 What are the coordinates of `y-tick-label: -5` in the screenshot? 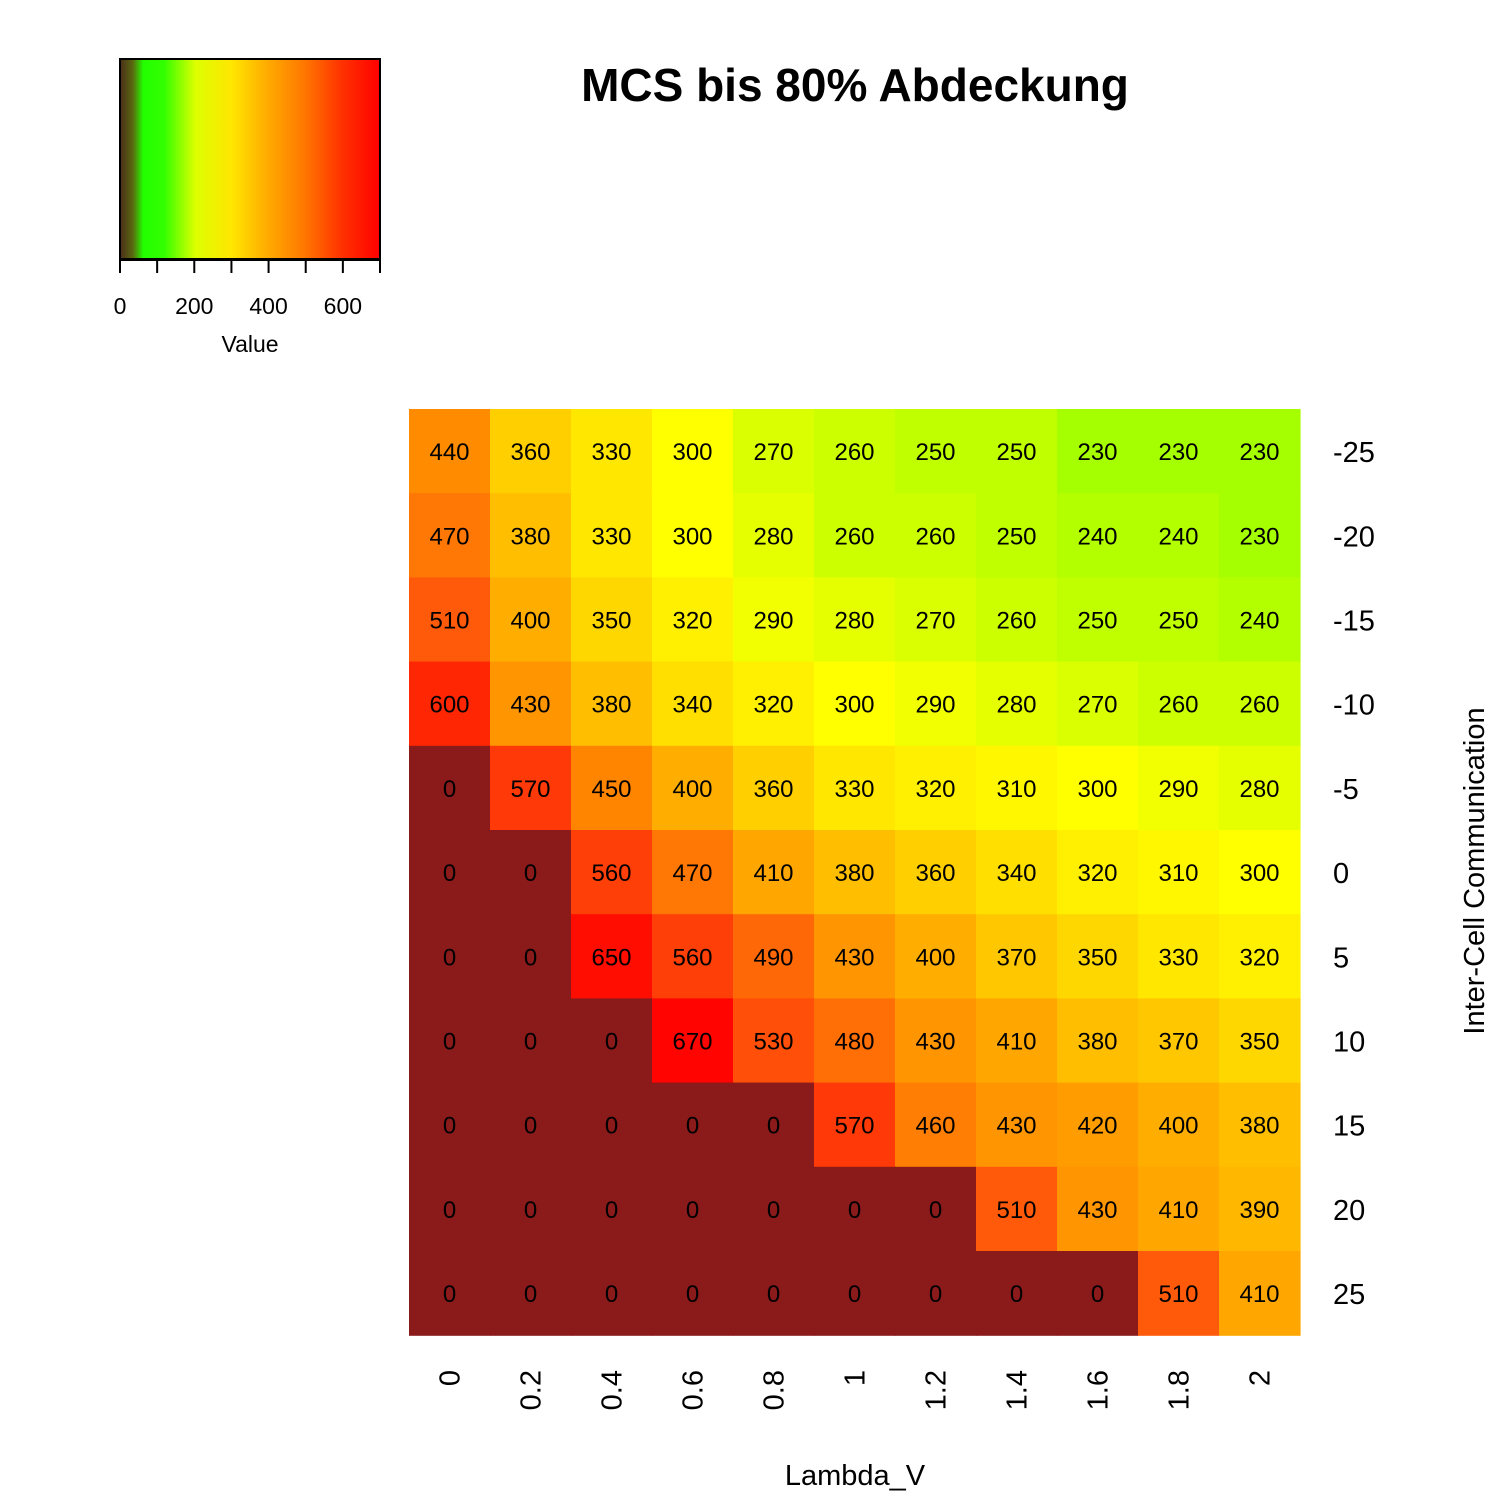 It's located at (1346, 790).